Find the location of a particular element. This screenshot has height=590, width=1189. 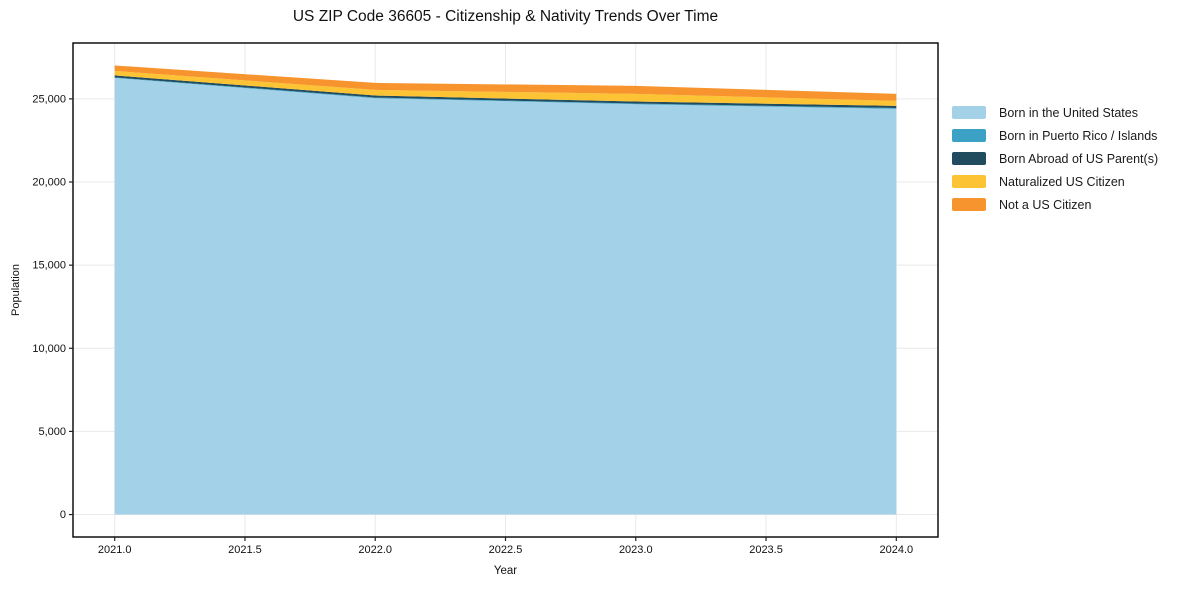

x-tick-label: 2023.5 is located at coordinates (766, 550).